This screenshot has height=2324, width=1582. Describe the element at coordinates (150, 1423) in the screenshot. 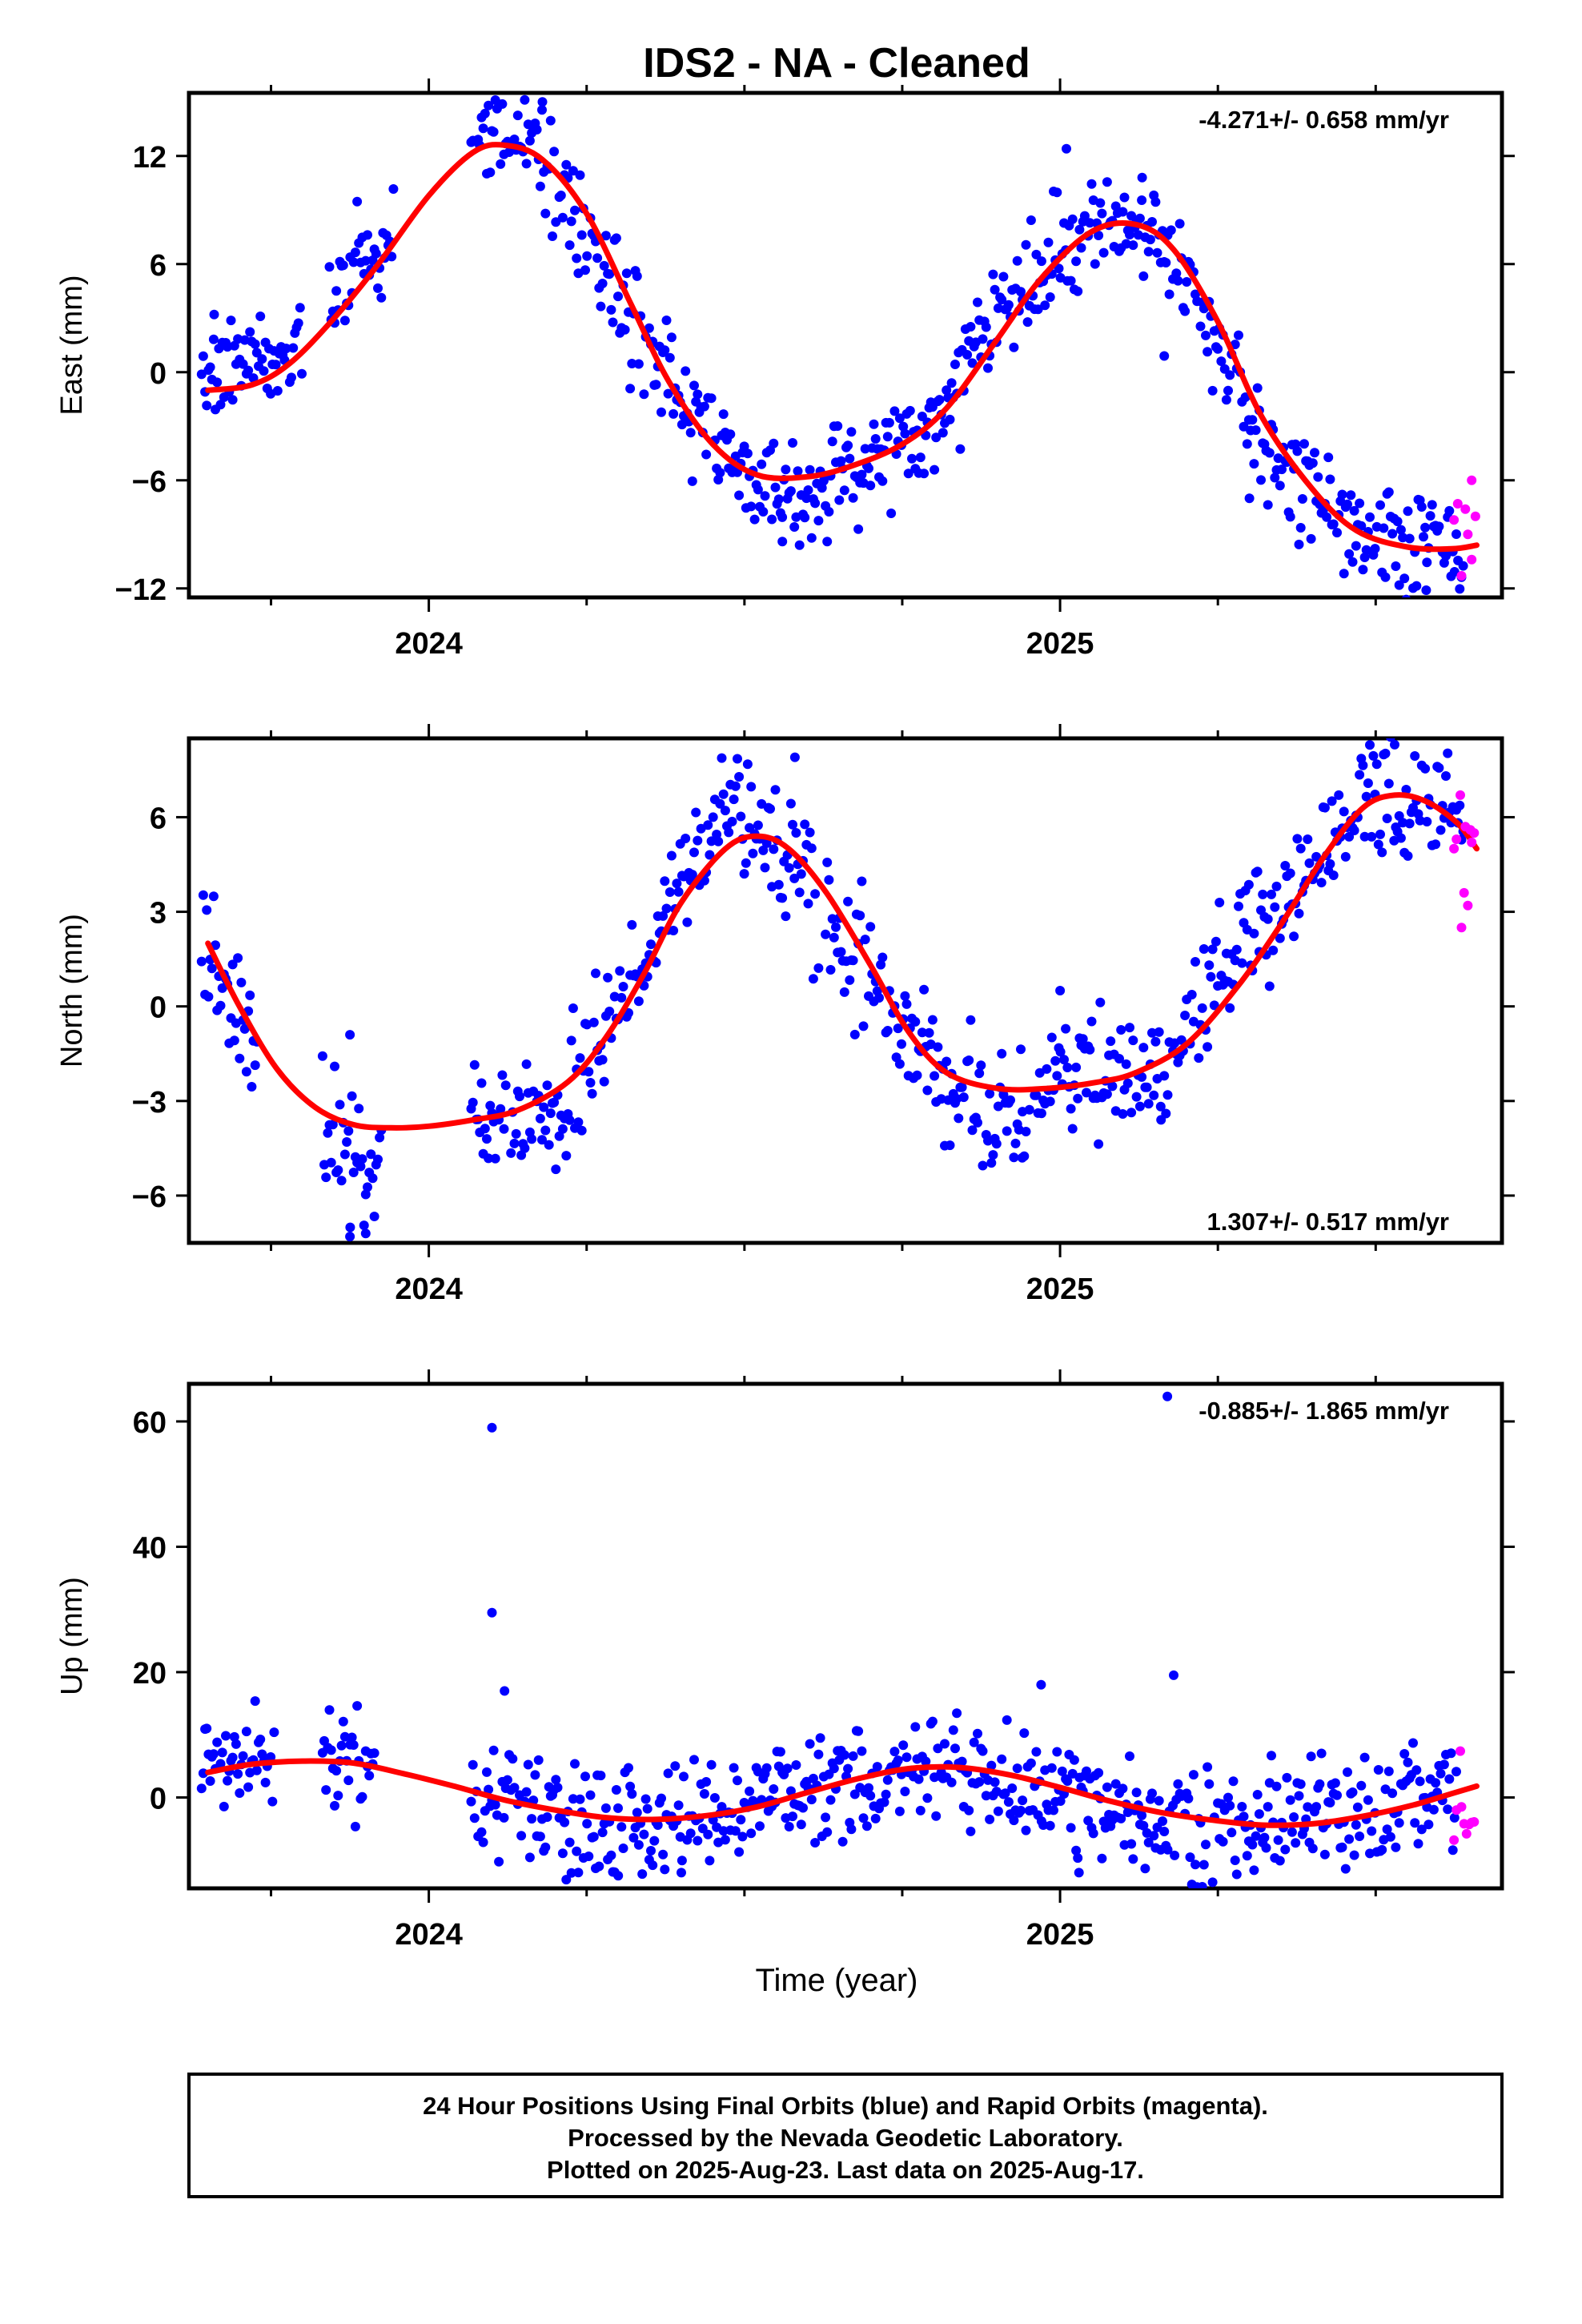

I see `y-tick-label: 60` at that location.